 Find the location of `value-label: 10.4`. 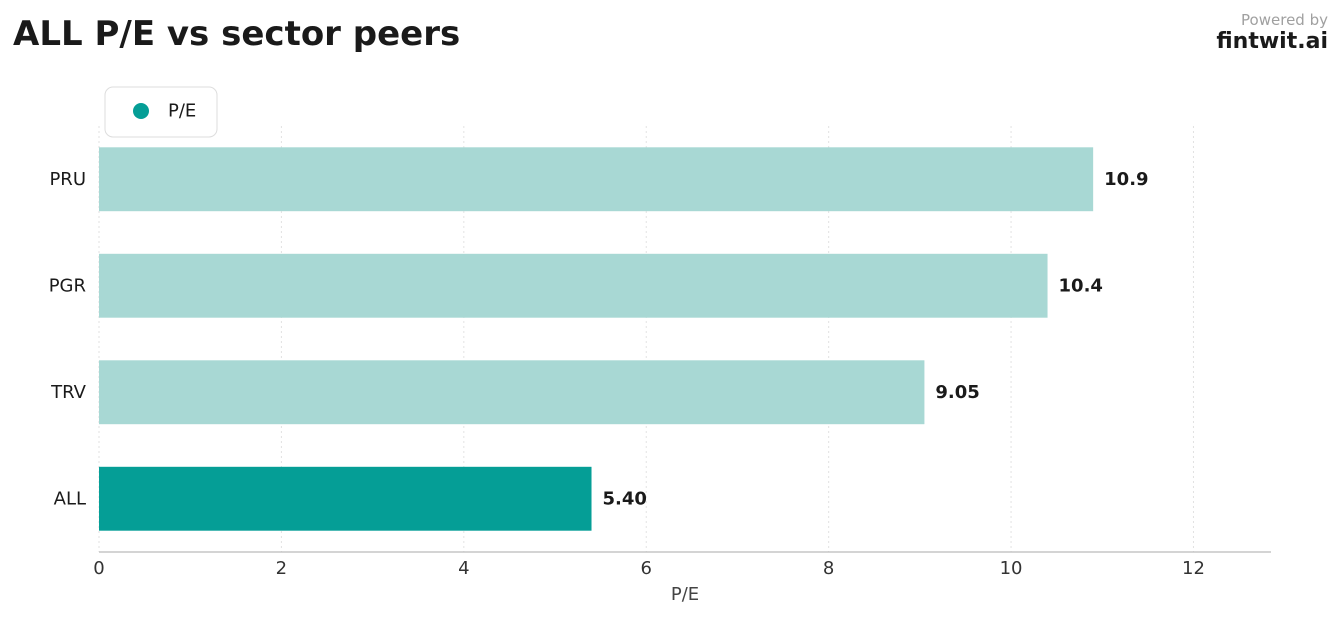

value-label: 10.4 is located at coordinates (1081, 285).